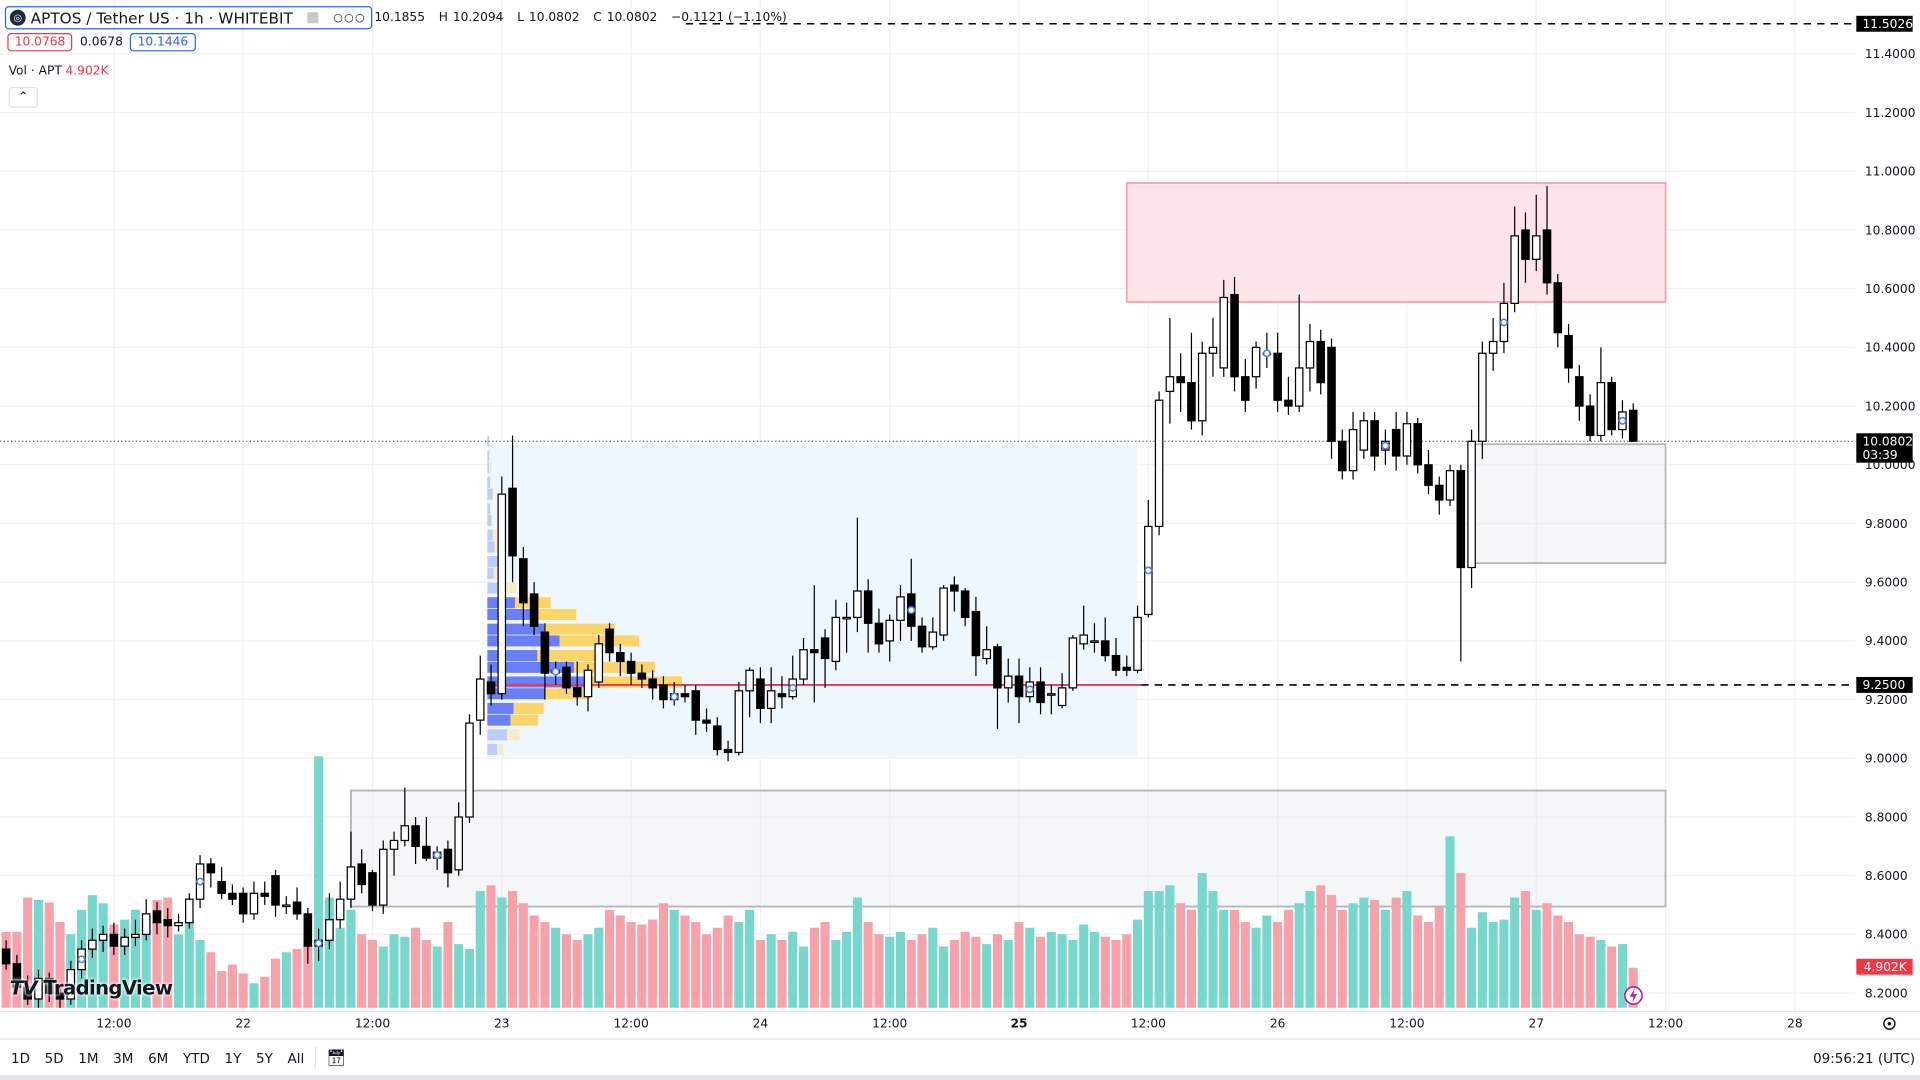 Image resolution: width=1920 pixels, height=1080 pixels. I want to click on settings-gear-icon, so click(1889, 1023).